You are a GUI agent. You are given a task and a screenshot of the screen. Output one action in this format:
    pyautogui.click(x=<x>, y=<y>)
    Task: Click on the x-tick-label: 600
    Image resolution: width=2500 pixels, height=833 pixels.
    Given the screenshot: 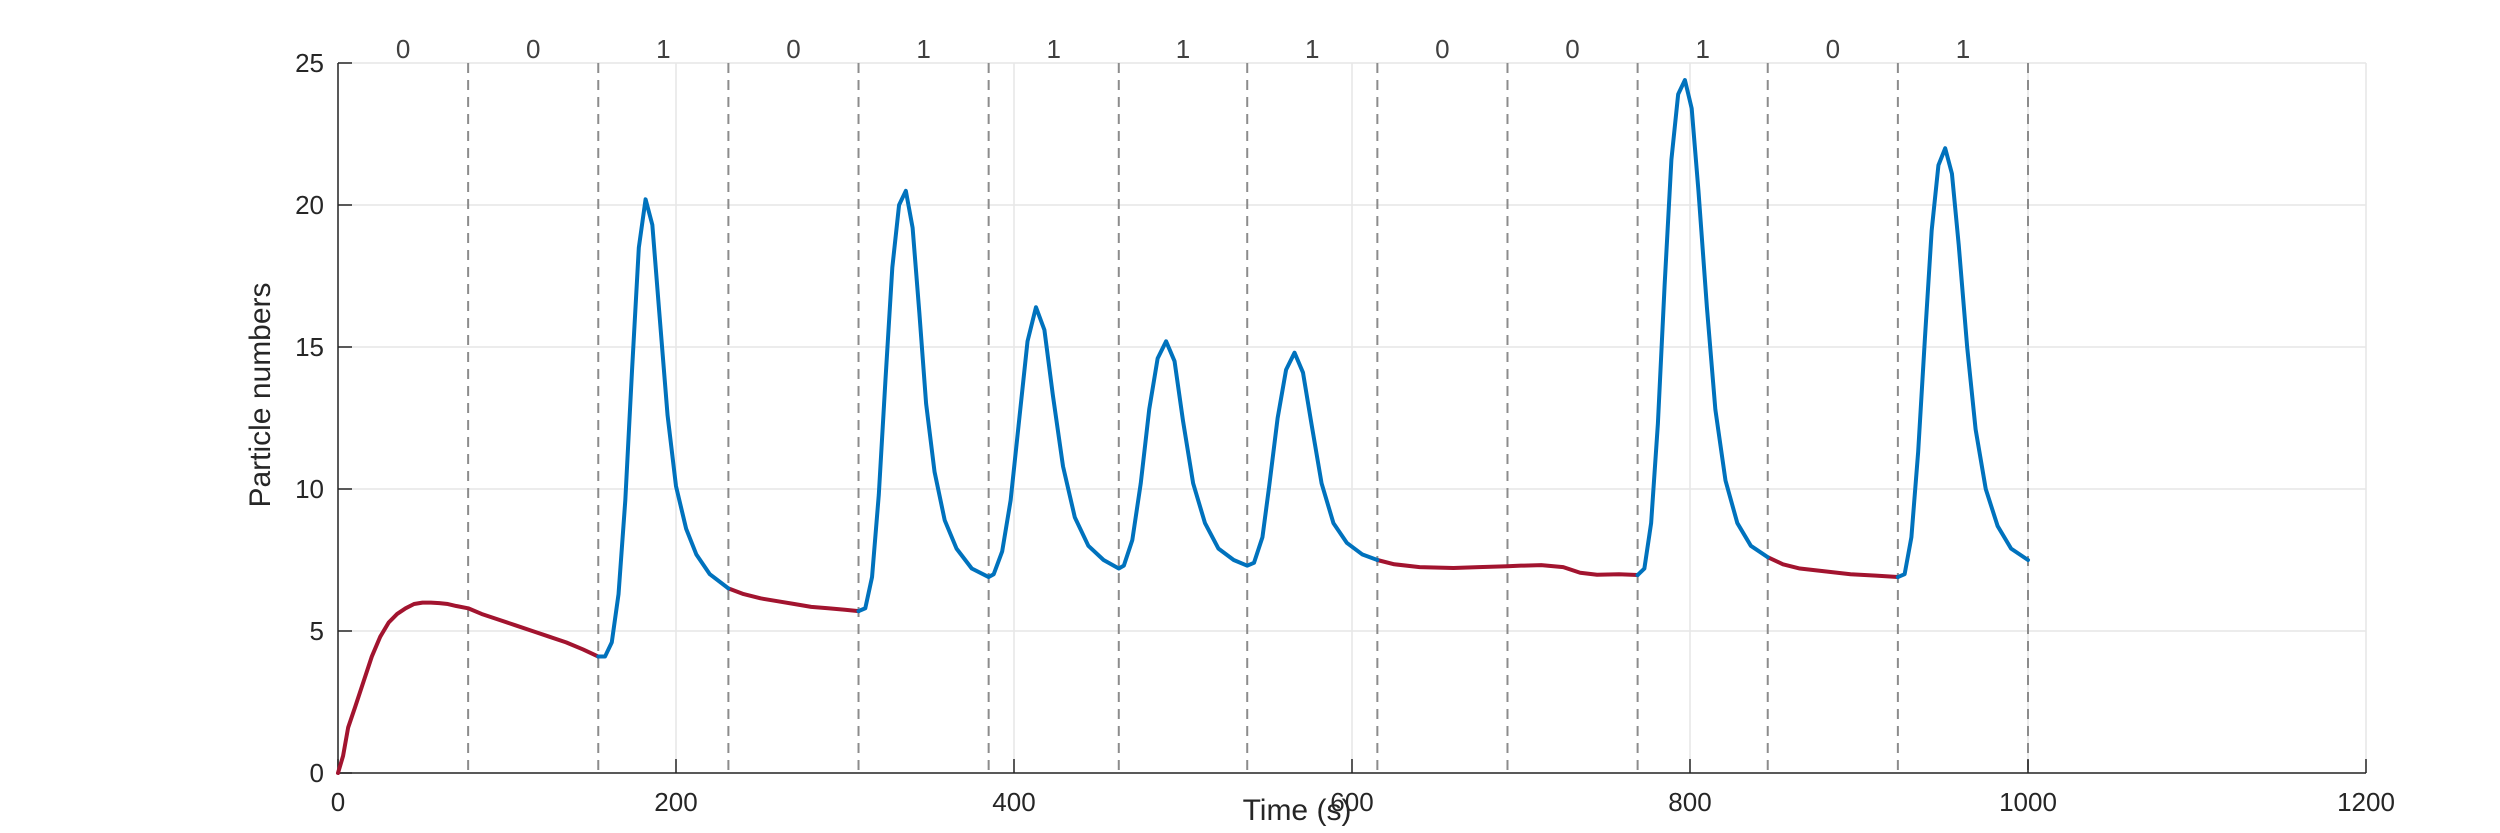 What is the action you would take?
    pyautogui.click(x=1351, y=802)
    